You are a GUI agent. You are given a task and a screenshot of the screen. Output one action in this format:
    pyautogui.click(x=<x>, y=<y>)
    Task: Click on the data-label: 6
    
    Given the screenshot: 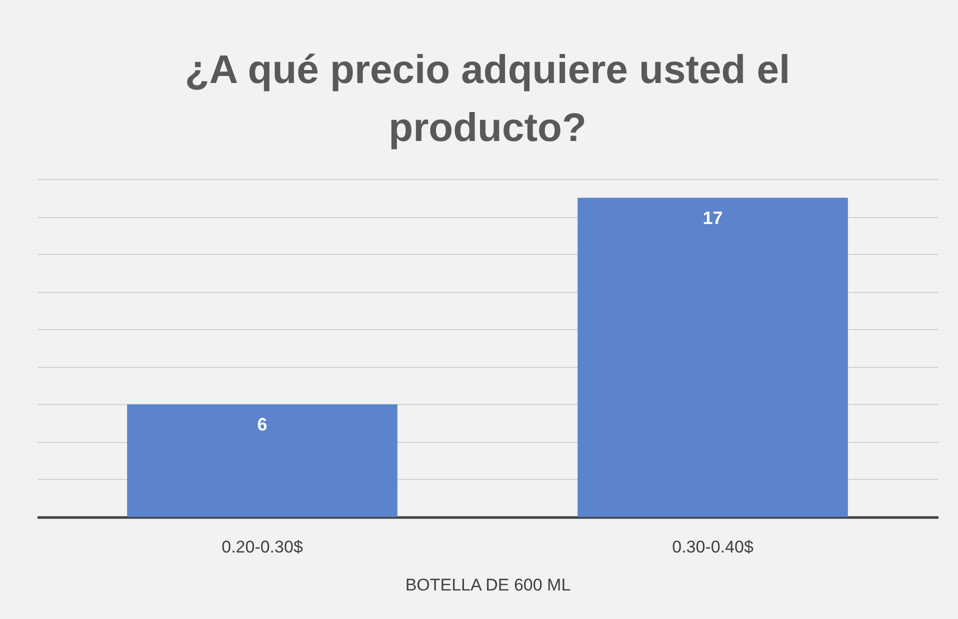 What is the action you would take?
    pyautogui.click(x=262, y=424)
    